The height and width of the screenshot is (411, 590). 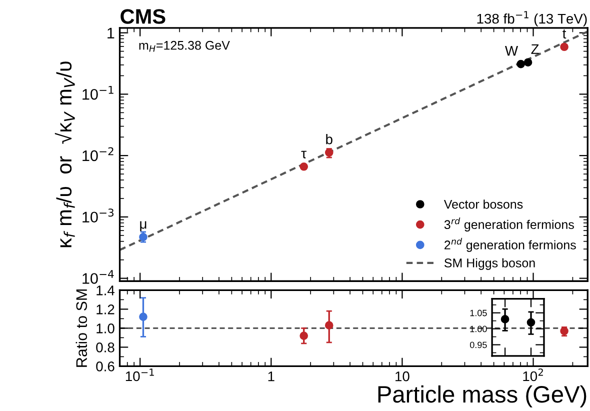 What do you see at coordinates (533, 375) in the screenshot?
I see `x-tick-label: 10$^{2}$` at bounding box center [533, 375].